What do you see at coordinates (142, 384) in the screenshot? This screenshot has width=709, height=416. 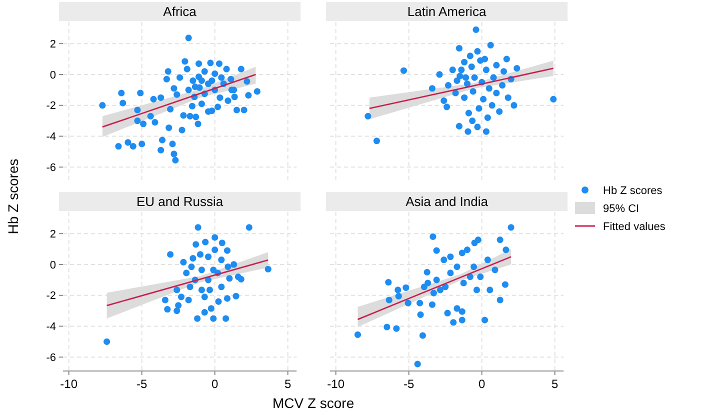 I see `x-tick-label: -5` at bounding box center [142, 384].